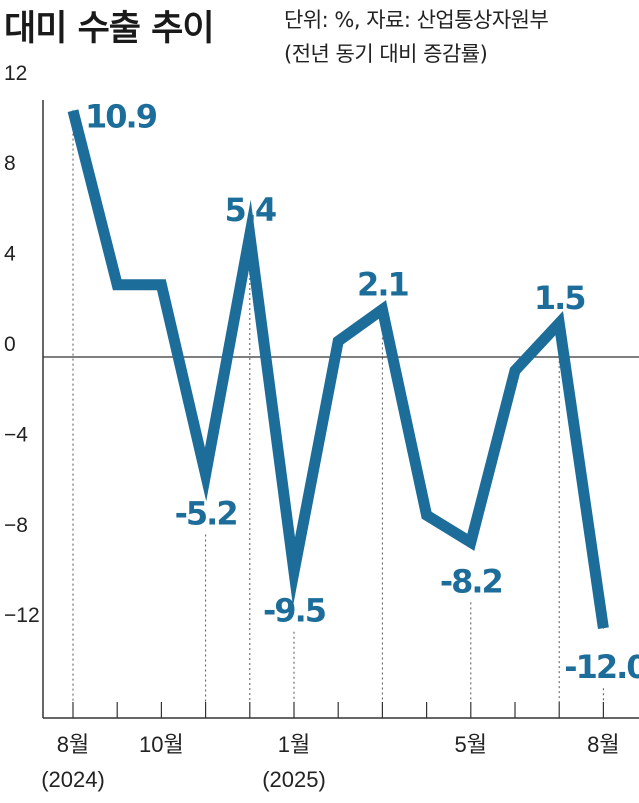 This screenshot has width=639, height=803. I want to click on x-tick-label: 5월, so click(471, 744).